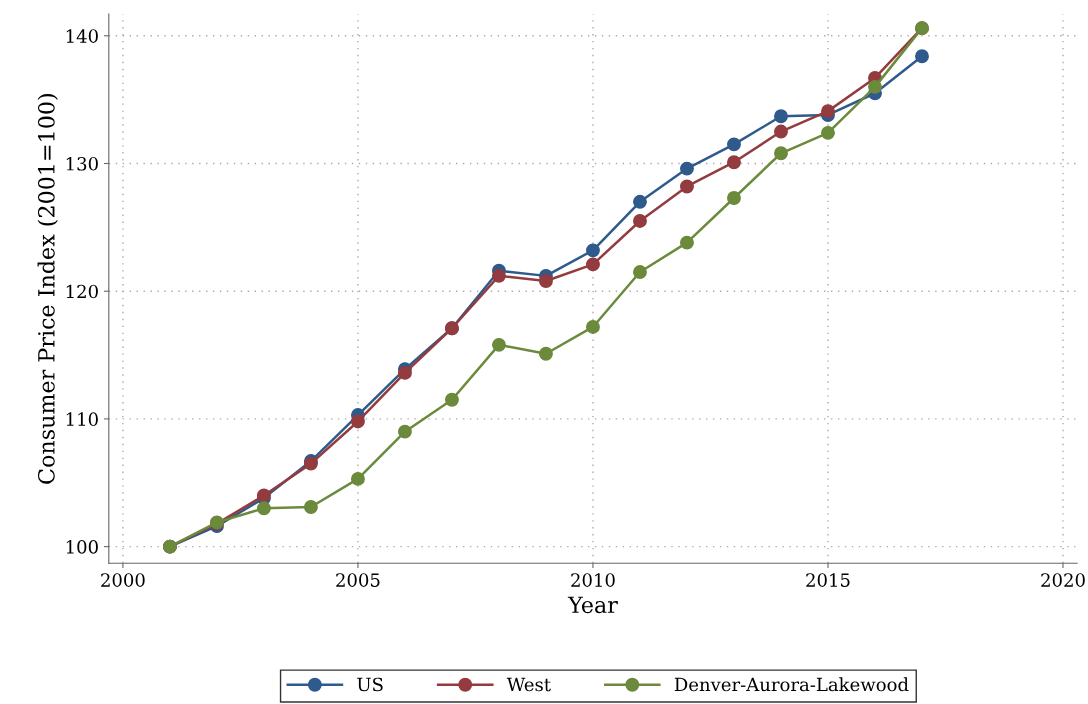 This screenshot has width=1088, height=704. I want to click on x-tick-label: 2005, so click(358, 580).